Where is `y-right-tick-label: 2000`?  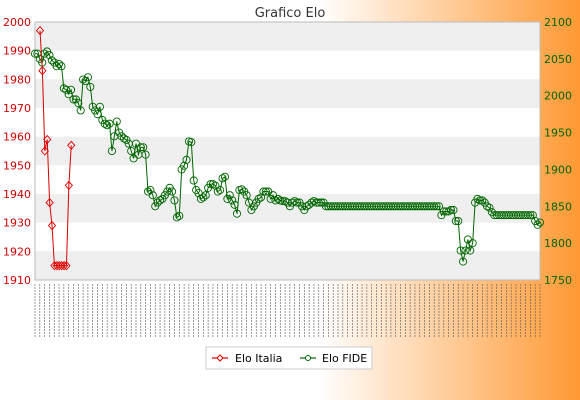
y-right-tick-label: 2000 is located at coordinates (558, 96).